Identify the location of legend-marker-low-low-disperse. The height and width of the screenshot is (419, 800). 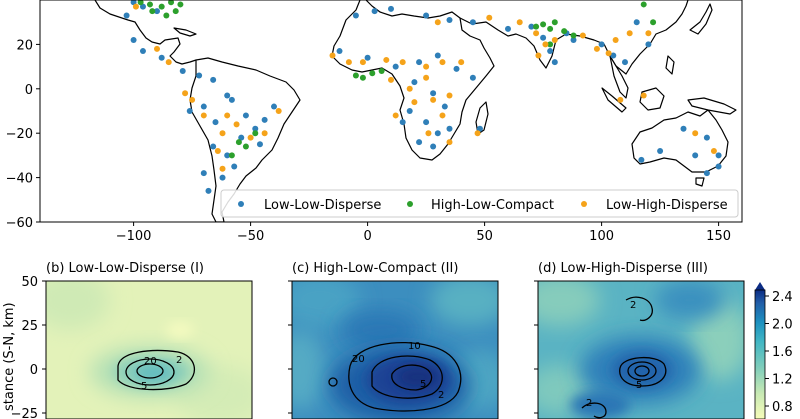
(241, 204).